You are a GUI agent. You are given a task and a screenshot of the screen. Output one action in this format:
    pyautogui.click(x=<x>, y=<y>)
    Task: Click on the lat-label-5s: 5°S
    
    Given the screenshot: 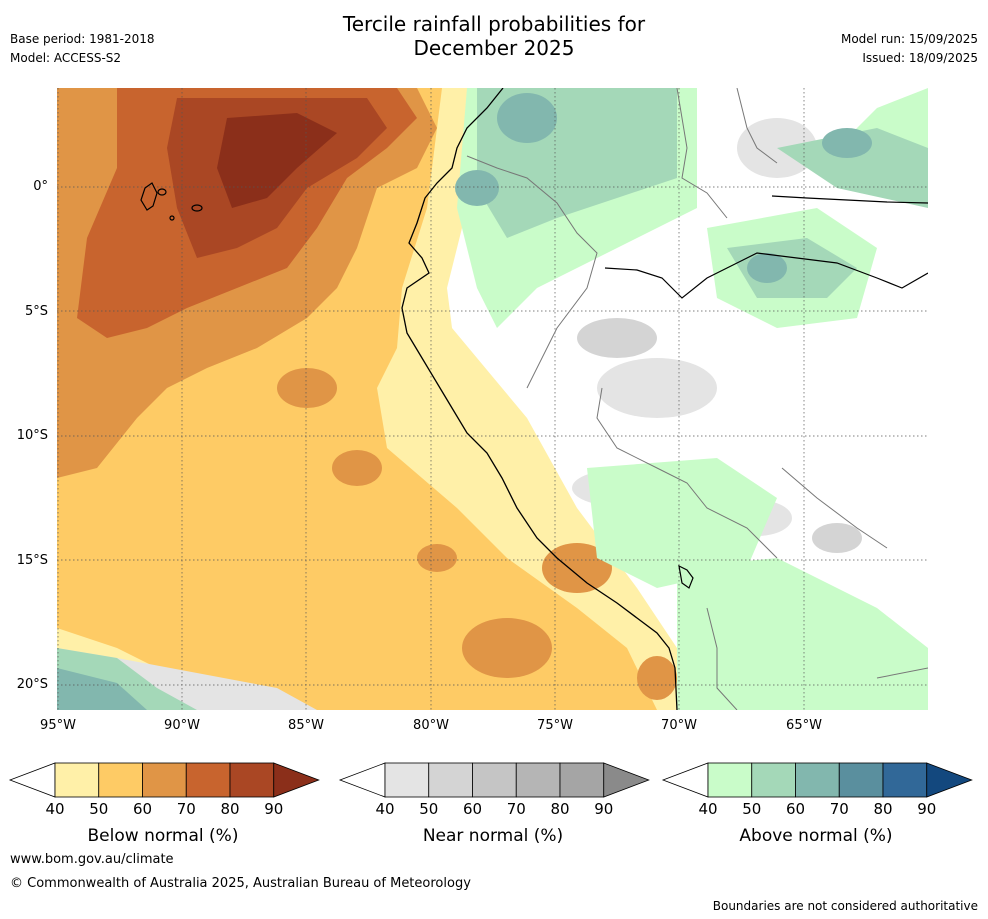 What is the action you would take?
    pyautogui.click(x=36, y=311)
    